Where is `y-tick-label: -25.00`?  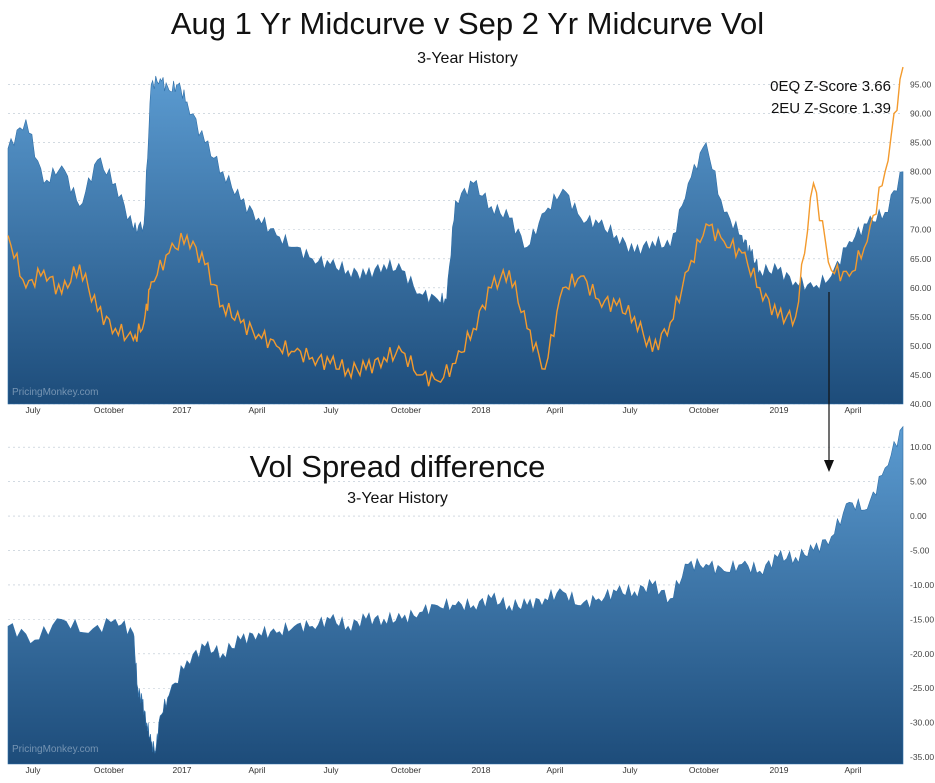
y-tick-label: -25.00 is located at coordinates (922, 688).